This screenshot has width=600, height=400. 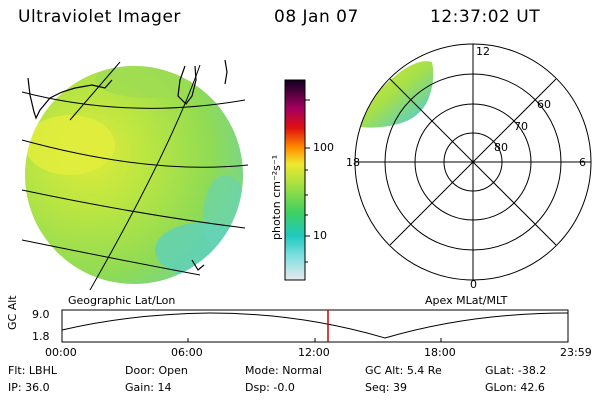 What do you see at coordinates (314, 352) in the screenshot?
I see `timeline-xtick-1200: 12:00` at bounding box center [314, 352].